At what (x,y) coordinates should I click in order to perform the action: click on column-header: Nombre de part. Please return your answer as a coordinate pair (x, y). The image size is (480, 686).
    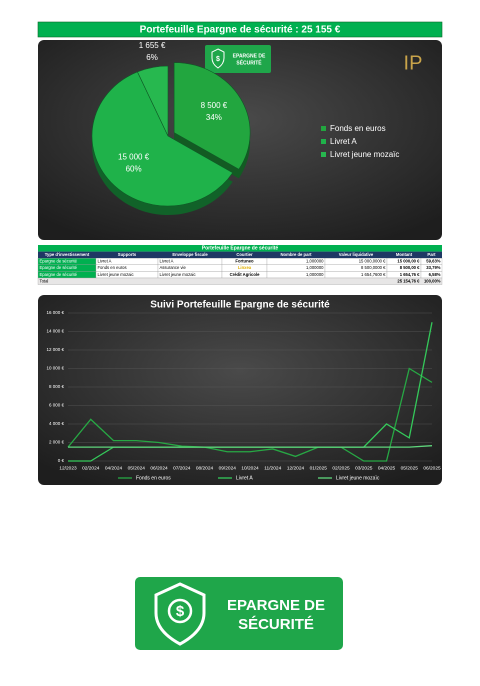
    Looking at the image, I should click on (297, 254).